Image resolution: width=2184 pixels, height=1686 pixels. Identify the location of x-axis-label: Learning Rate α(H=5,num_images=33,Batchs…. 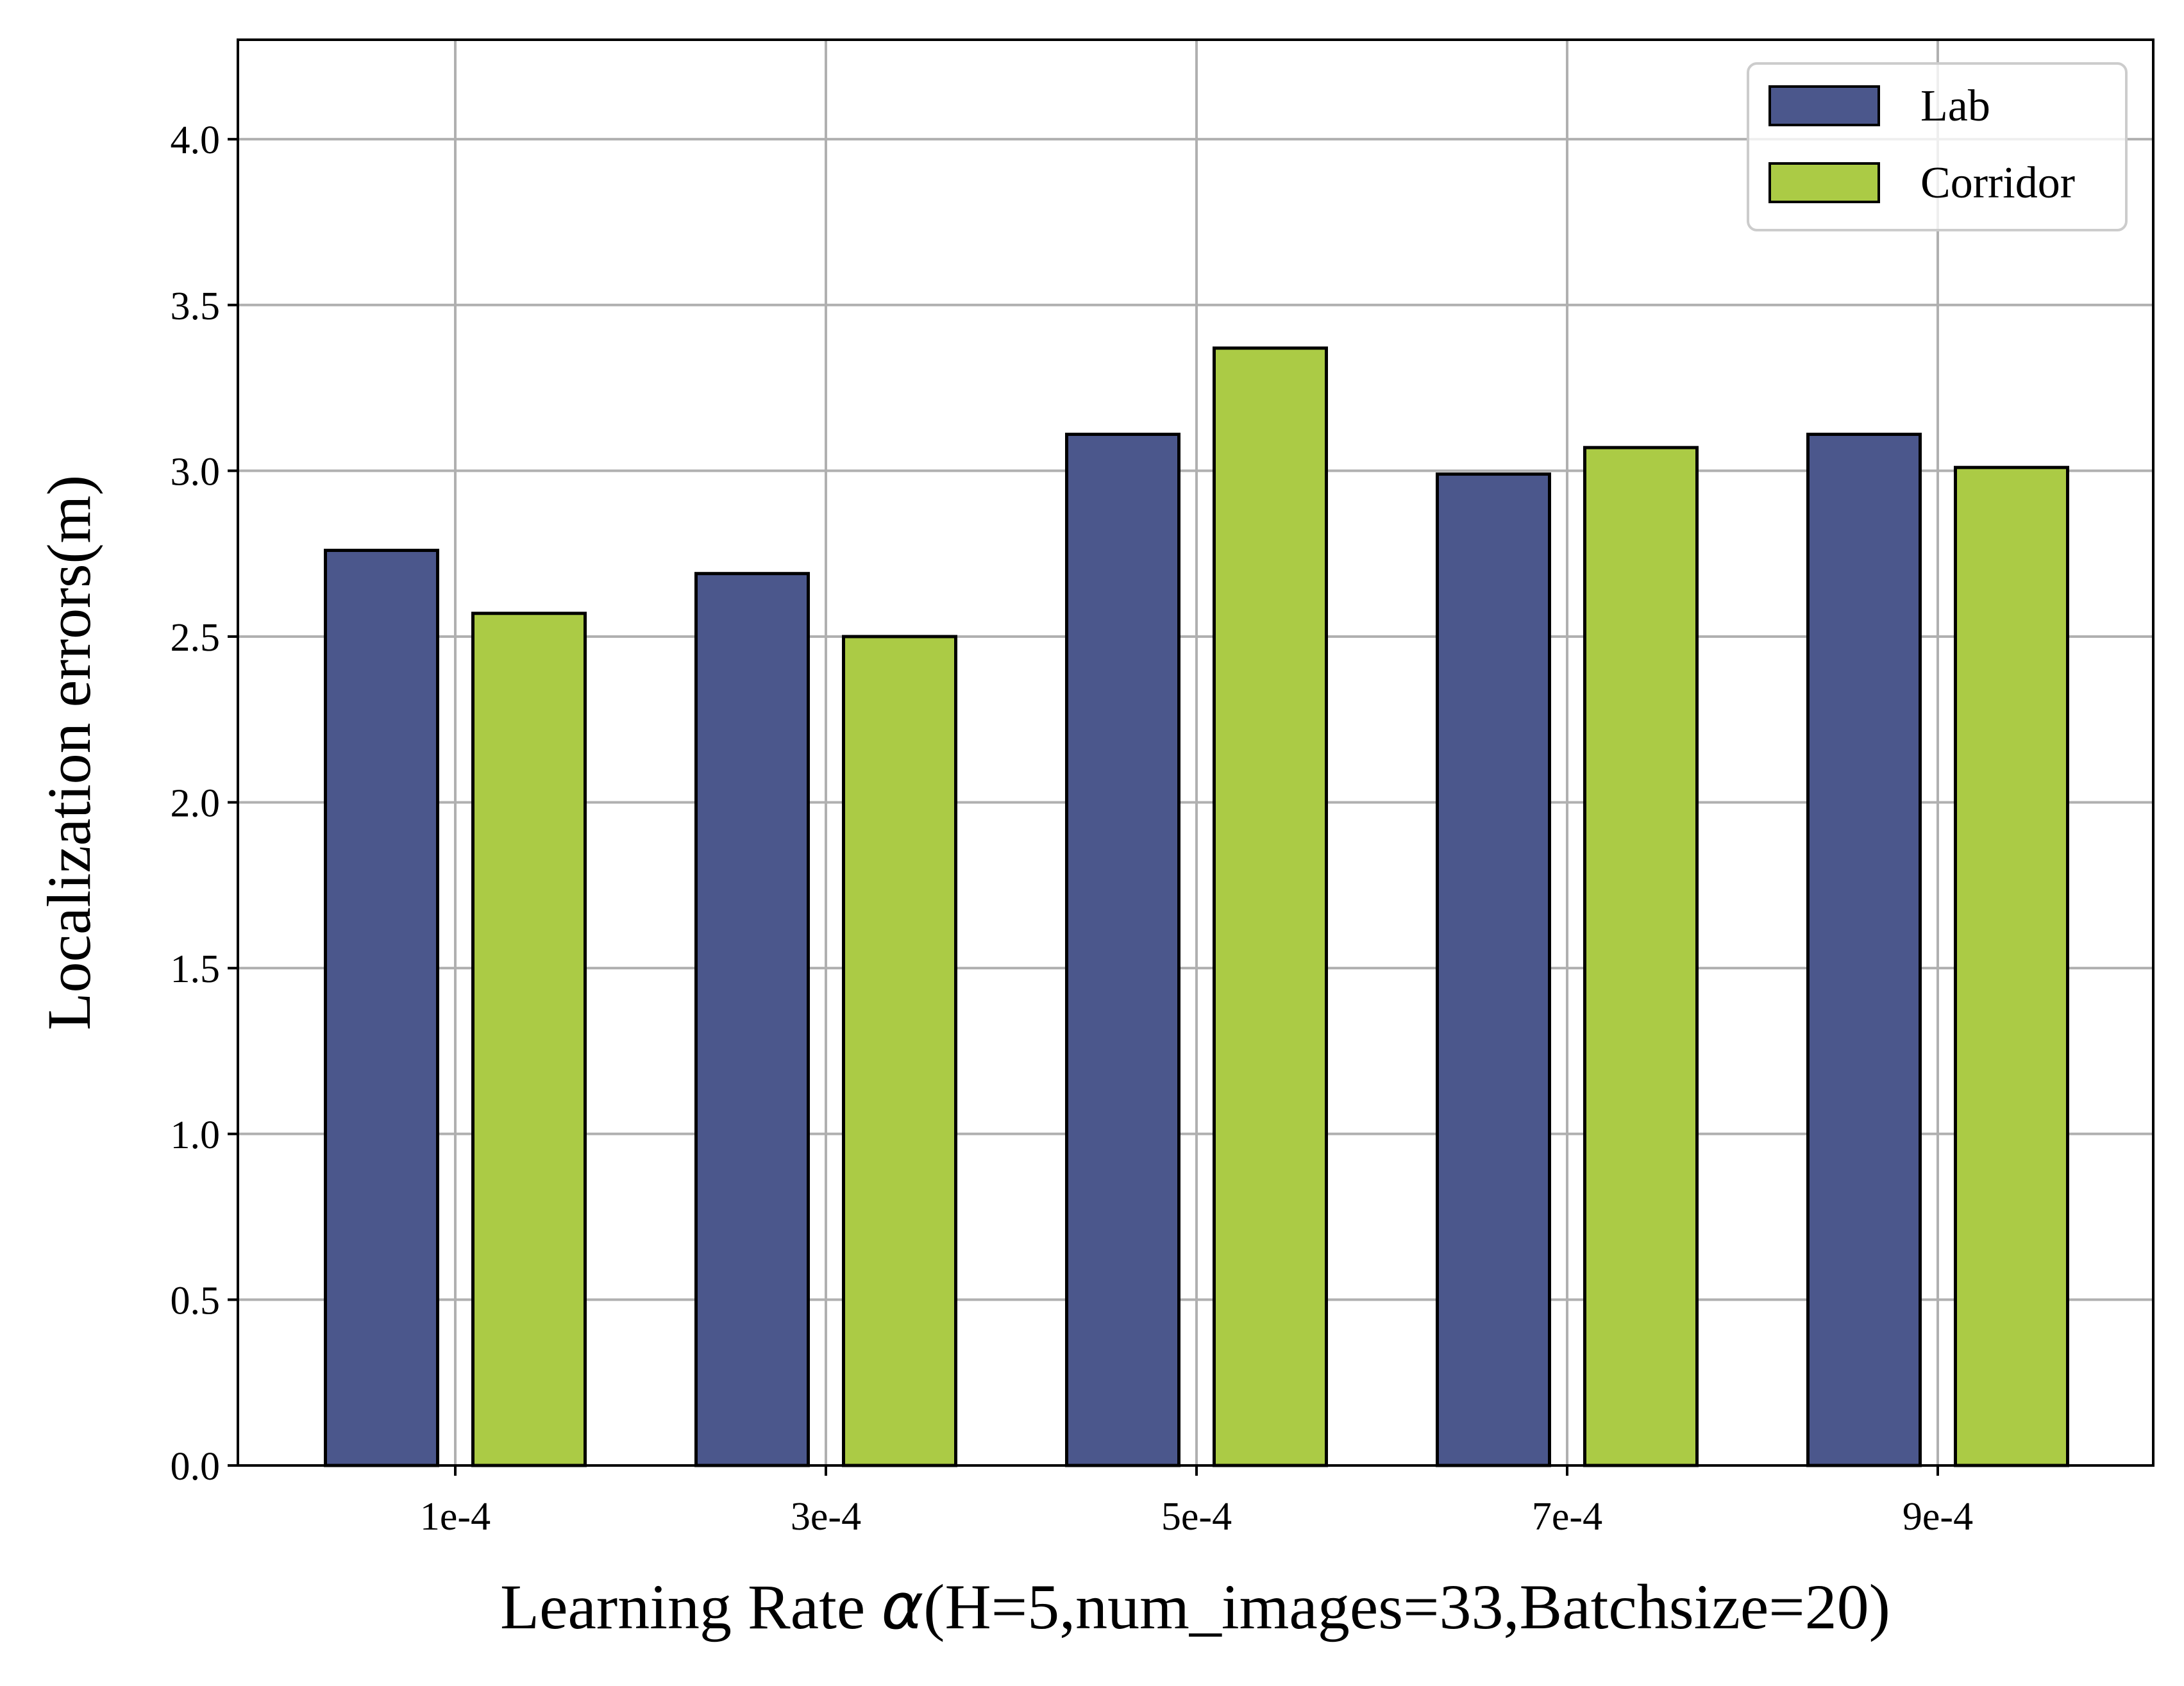
(1195, 1606).